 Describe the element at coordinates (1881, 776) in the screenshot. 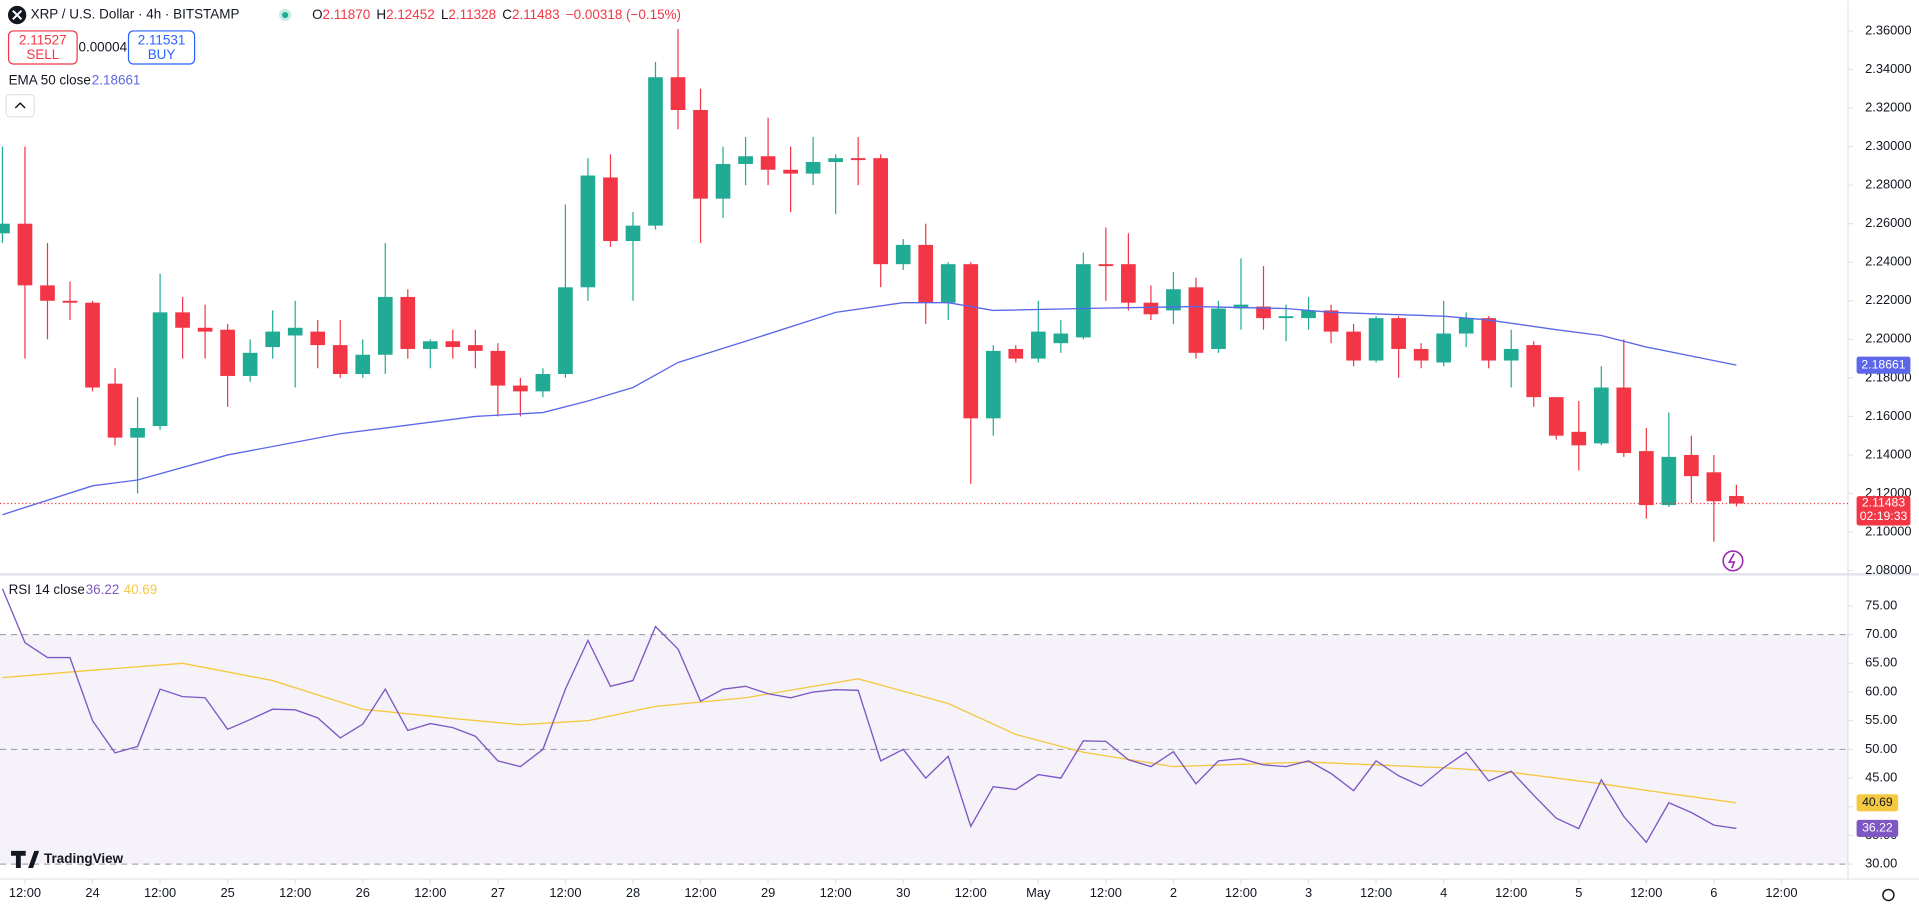

I see `rsi-y-tick-label: 45.00` at that location.